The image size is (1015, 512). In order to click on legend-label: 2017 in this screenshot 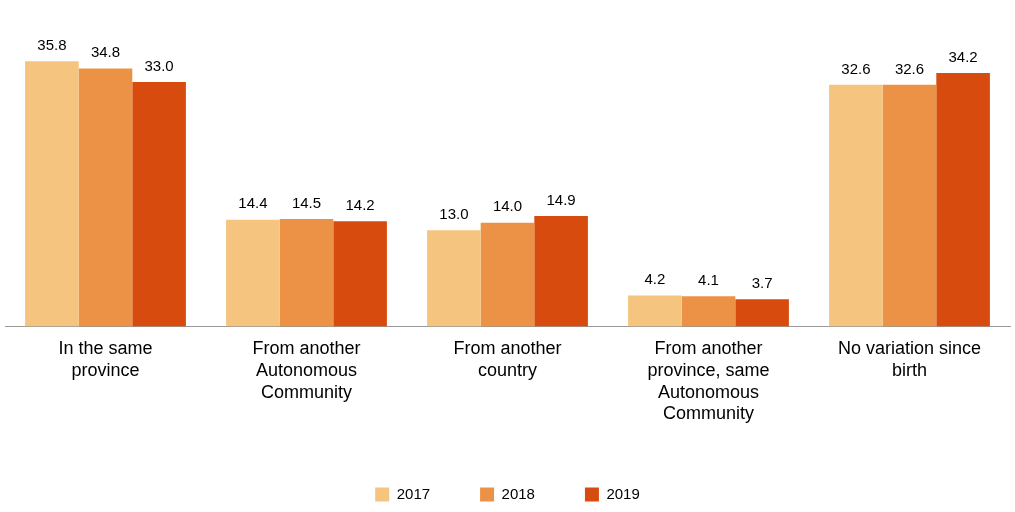, I will do `click(413, 493)`.